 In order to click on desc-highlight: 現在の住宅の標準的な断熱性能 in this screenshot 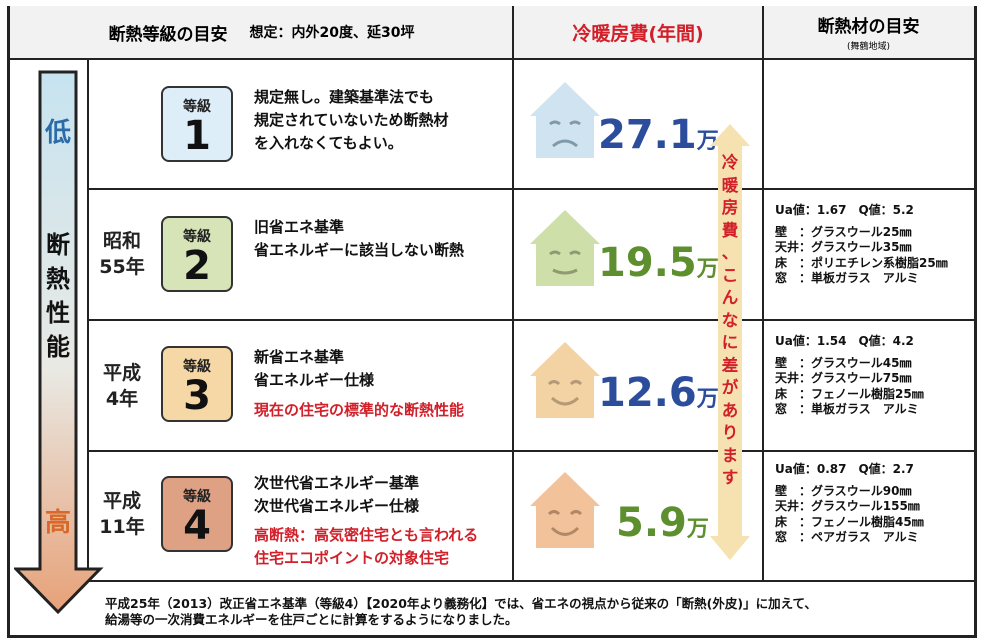, I will do `click(359, 410)`.